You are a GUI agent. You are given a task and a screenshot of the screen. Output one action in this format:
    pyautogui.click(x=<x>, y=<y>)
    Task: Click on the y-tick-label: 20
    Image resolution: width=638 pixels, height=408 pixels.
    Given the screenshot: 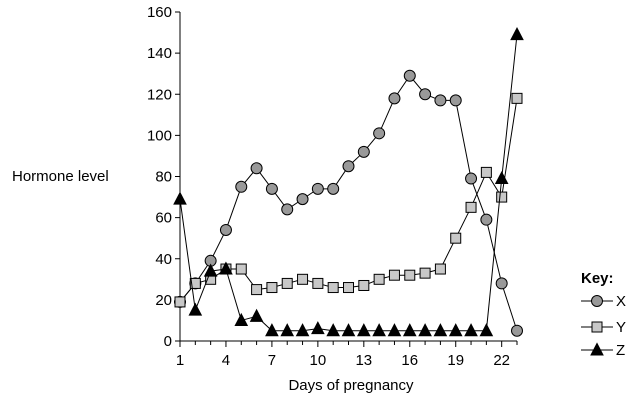 What is the action you would take?
    pyautogui.click(x=163, y=300)
    